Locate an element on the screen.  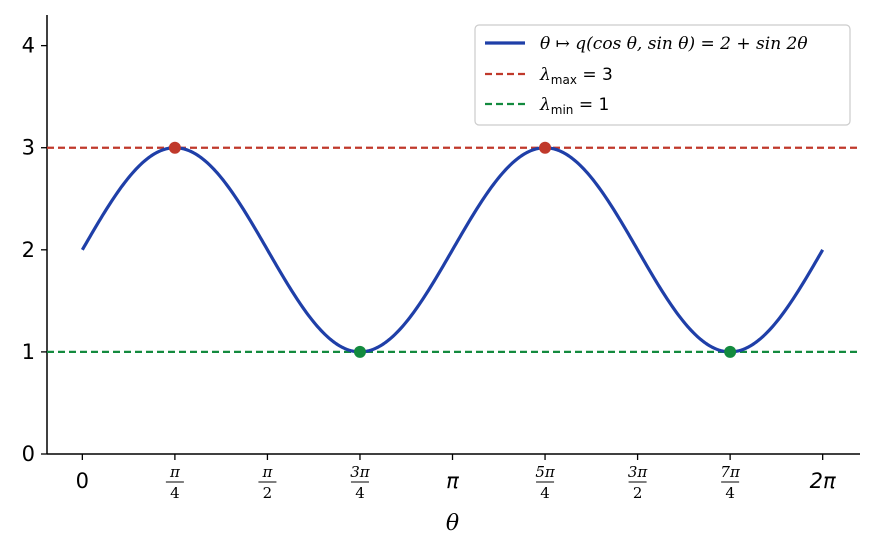
x-tick-den-7: 4 is located at coordinates (730, 493).